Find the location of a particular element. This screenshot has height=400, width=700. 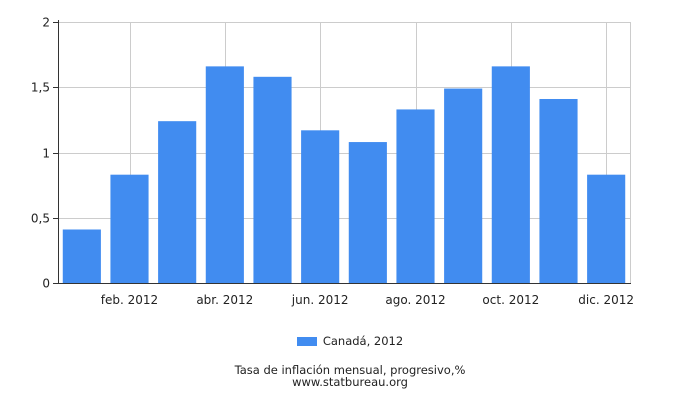

y-axis-ticks: 0 0,5 1 1,5 2 is located at coordinates (44, 153).